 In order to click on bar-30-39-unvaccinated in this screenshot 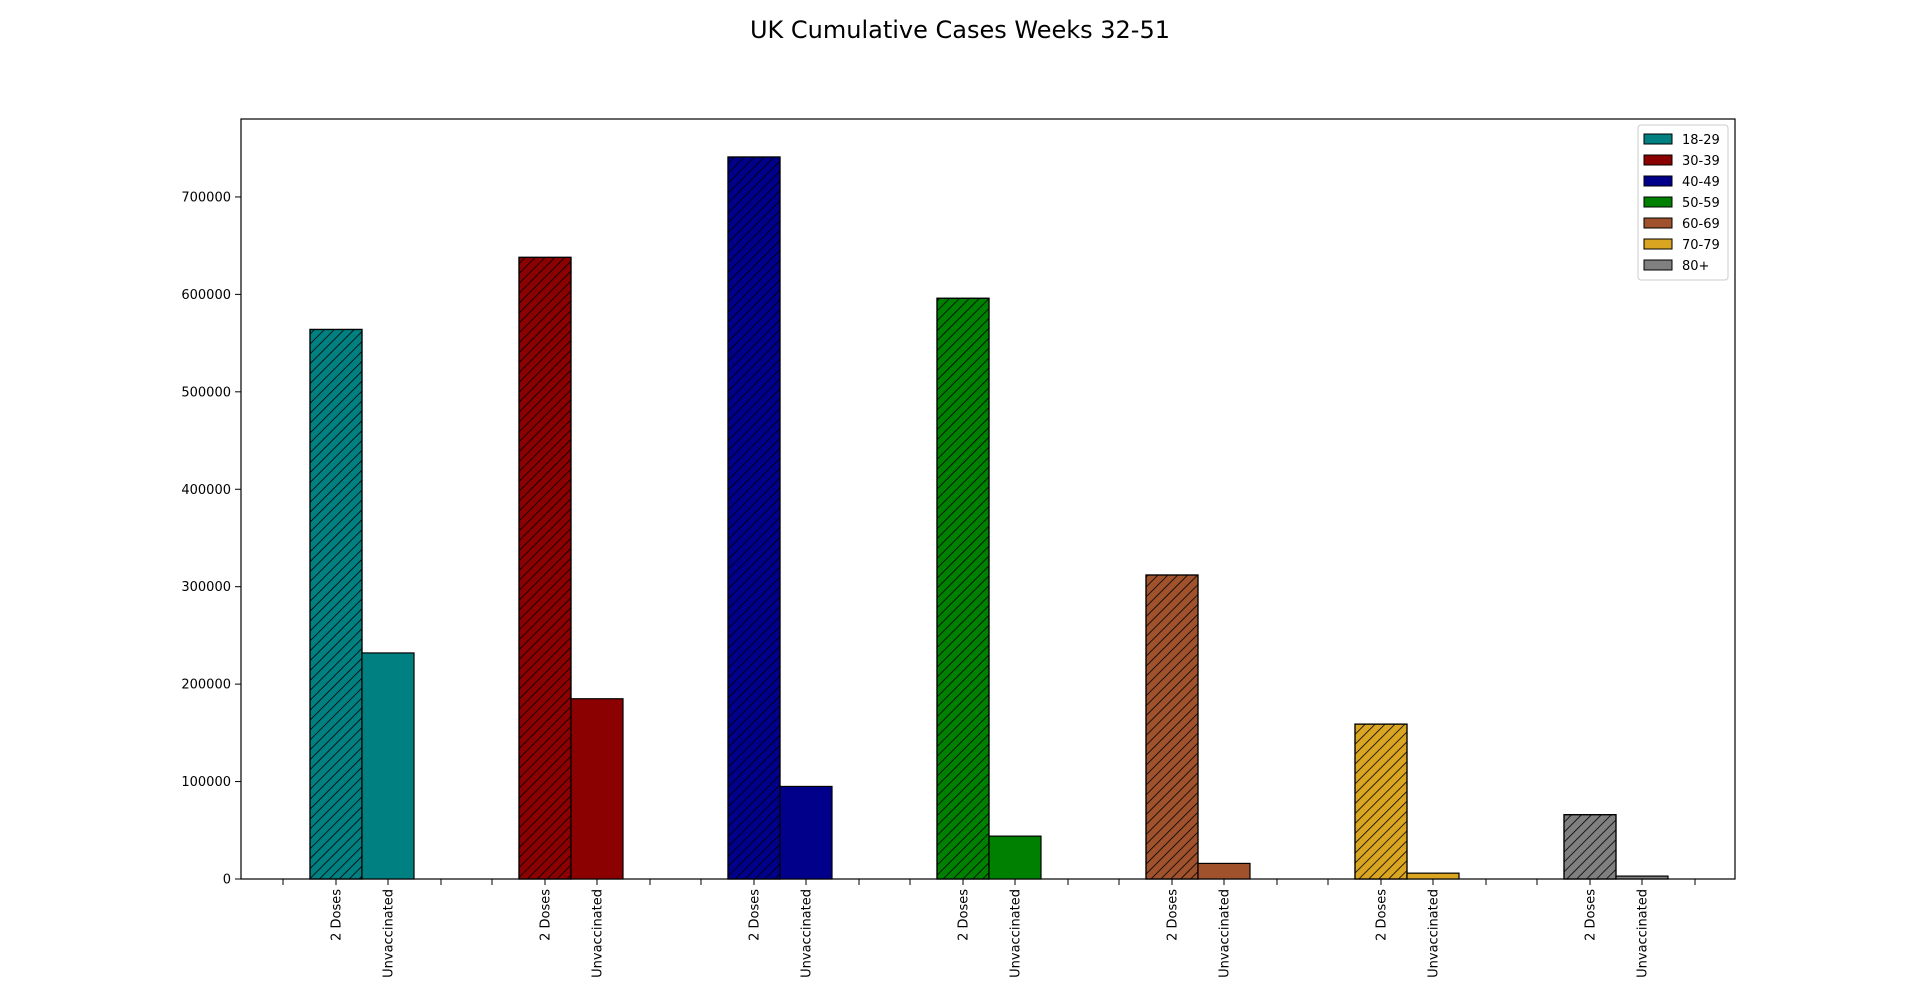, I will do `click(597, 789)`.